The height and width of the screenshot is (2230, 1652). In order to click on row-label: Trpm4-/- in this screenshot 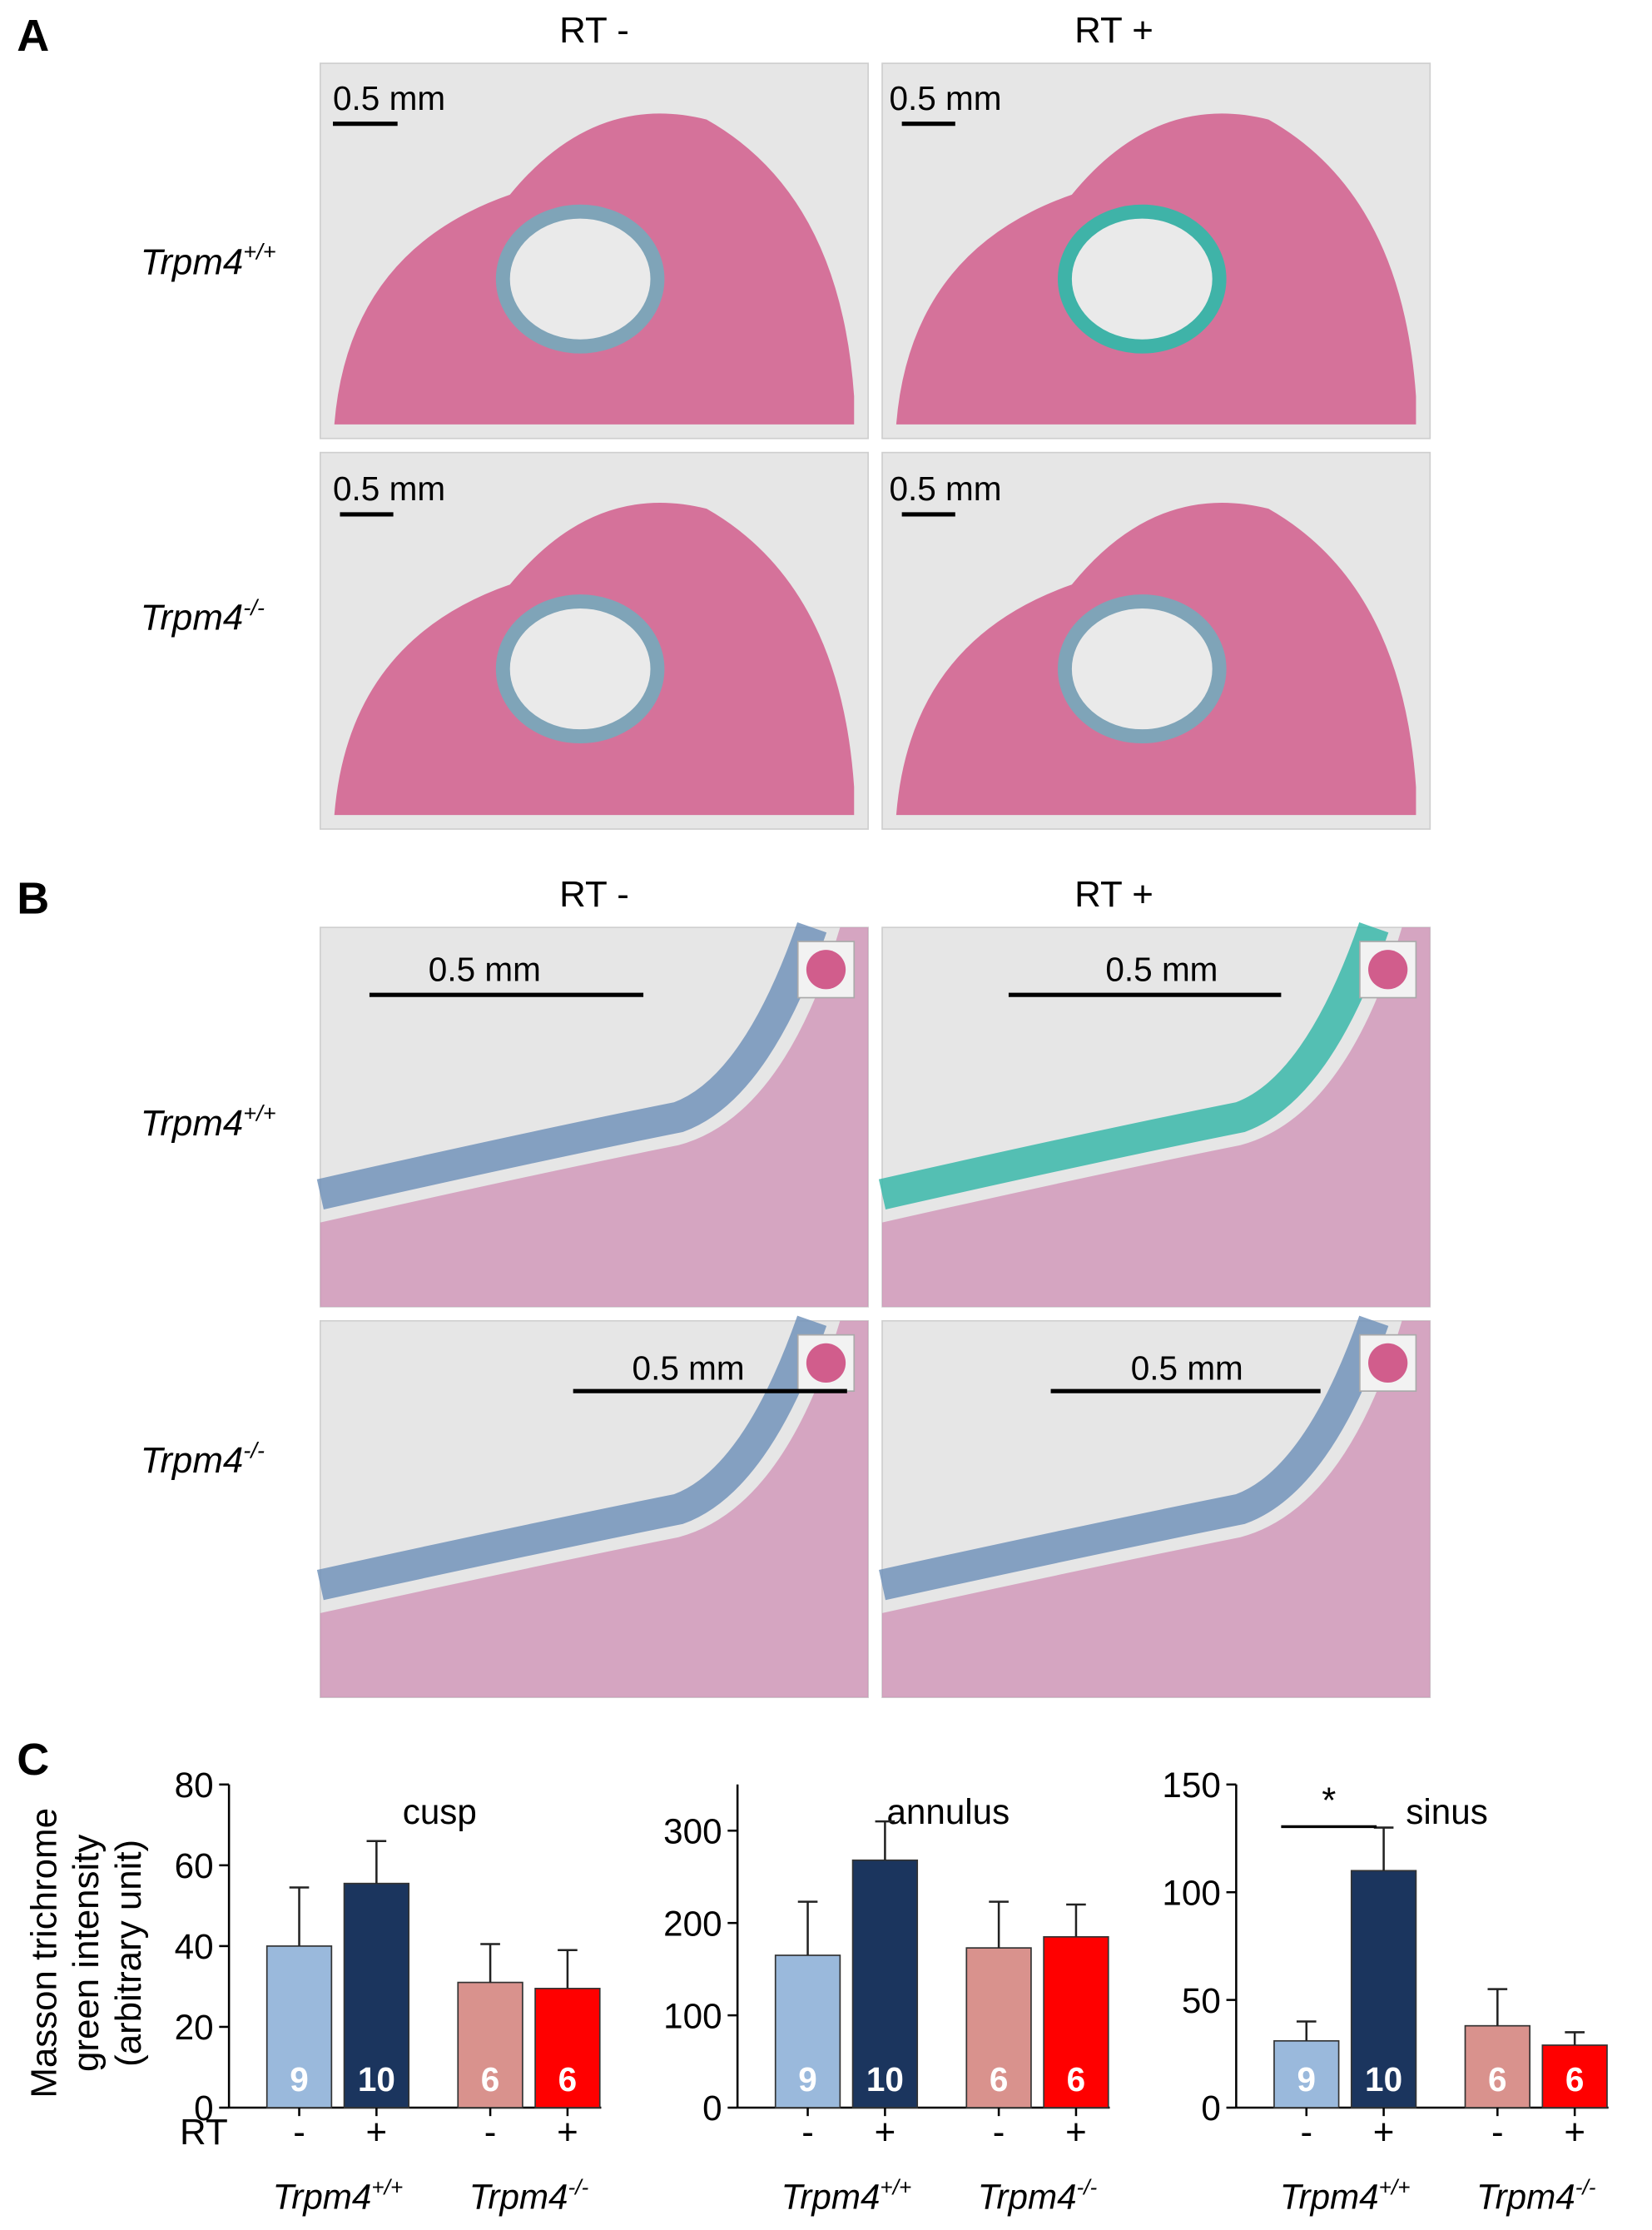, I will do `click(203, 1460)`.